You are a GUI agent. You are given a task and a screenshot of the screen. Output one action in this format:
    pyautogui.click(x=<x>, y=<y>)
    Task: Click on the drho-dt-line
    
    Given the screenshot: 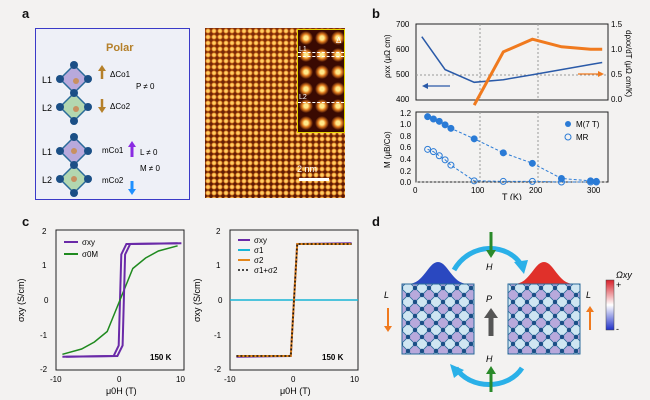 What is the action you would take?
    pyautogui.click(x=537, y=71)
    